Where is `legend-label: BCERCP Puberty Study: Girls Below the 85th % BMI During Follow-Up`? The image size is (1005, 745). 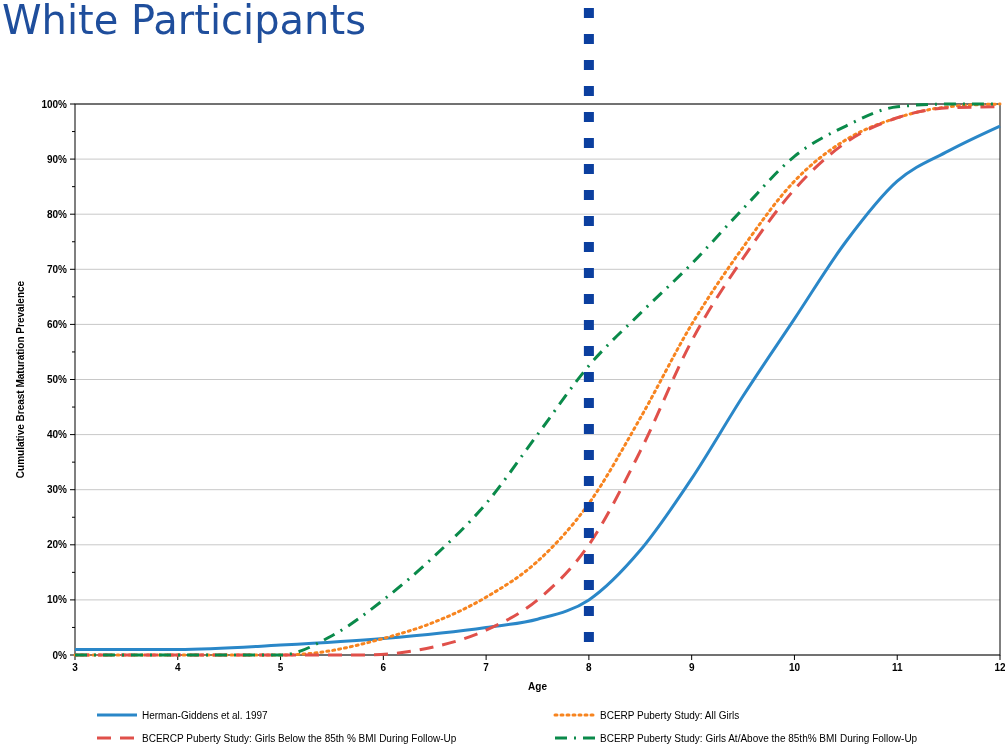 legend-label: BCERCP Puberty Study: Girls Below the 85th % BMI During Follow-Up is located at coordinates (299, 738).